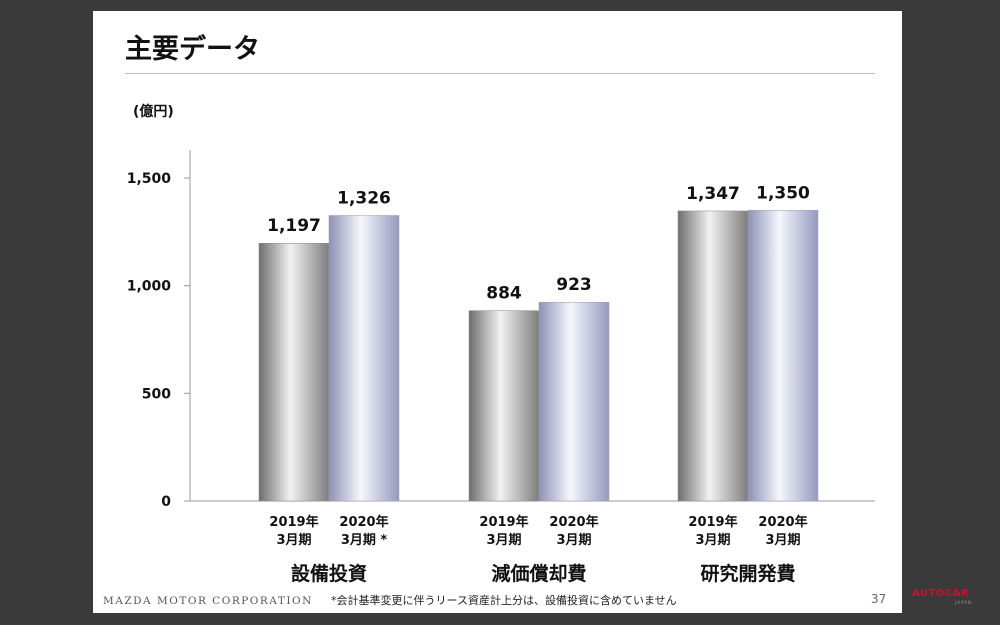 This screenshot has height=625, width=1000. I want to click on y-tick-label: 1,500, so click(149, 179).